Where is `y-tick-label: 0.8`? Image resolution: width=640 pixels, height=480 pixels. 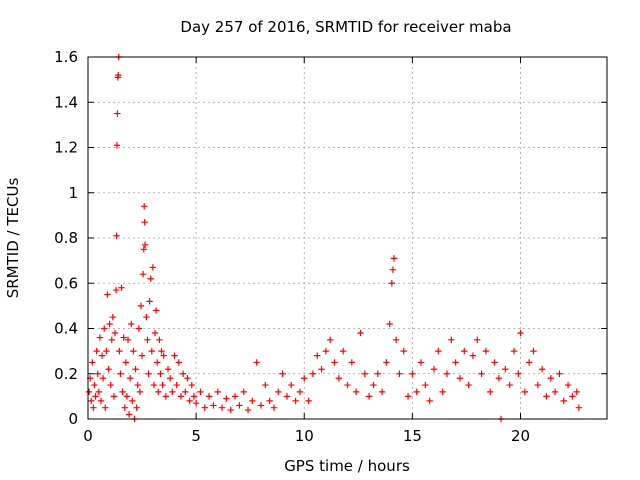 y-tick-label: 0.8 is located at coordinates (66, 238).